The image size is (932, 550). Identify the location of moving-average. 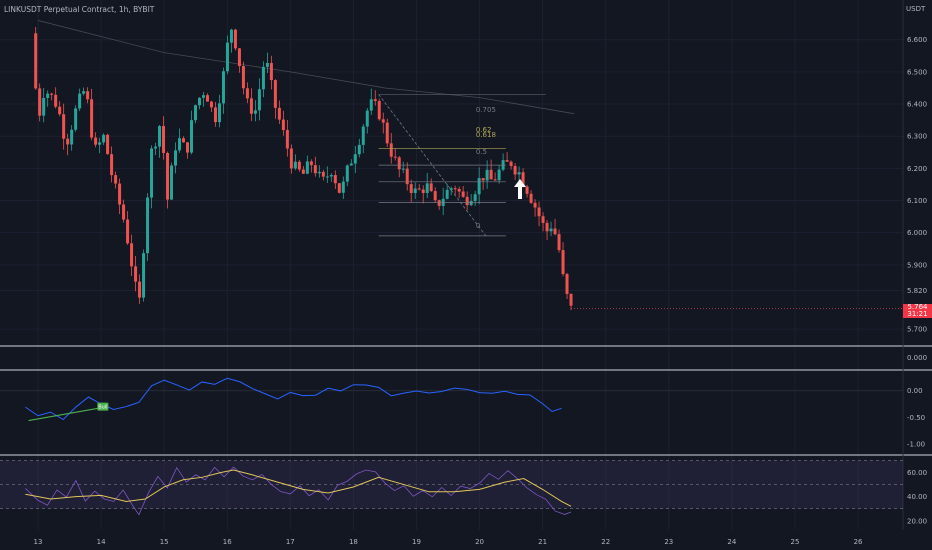
(306, 67).